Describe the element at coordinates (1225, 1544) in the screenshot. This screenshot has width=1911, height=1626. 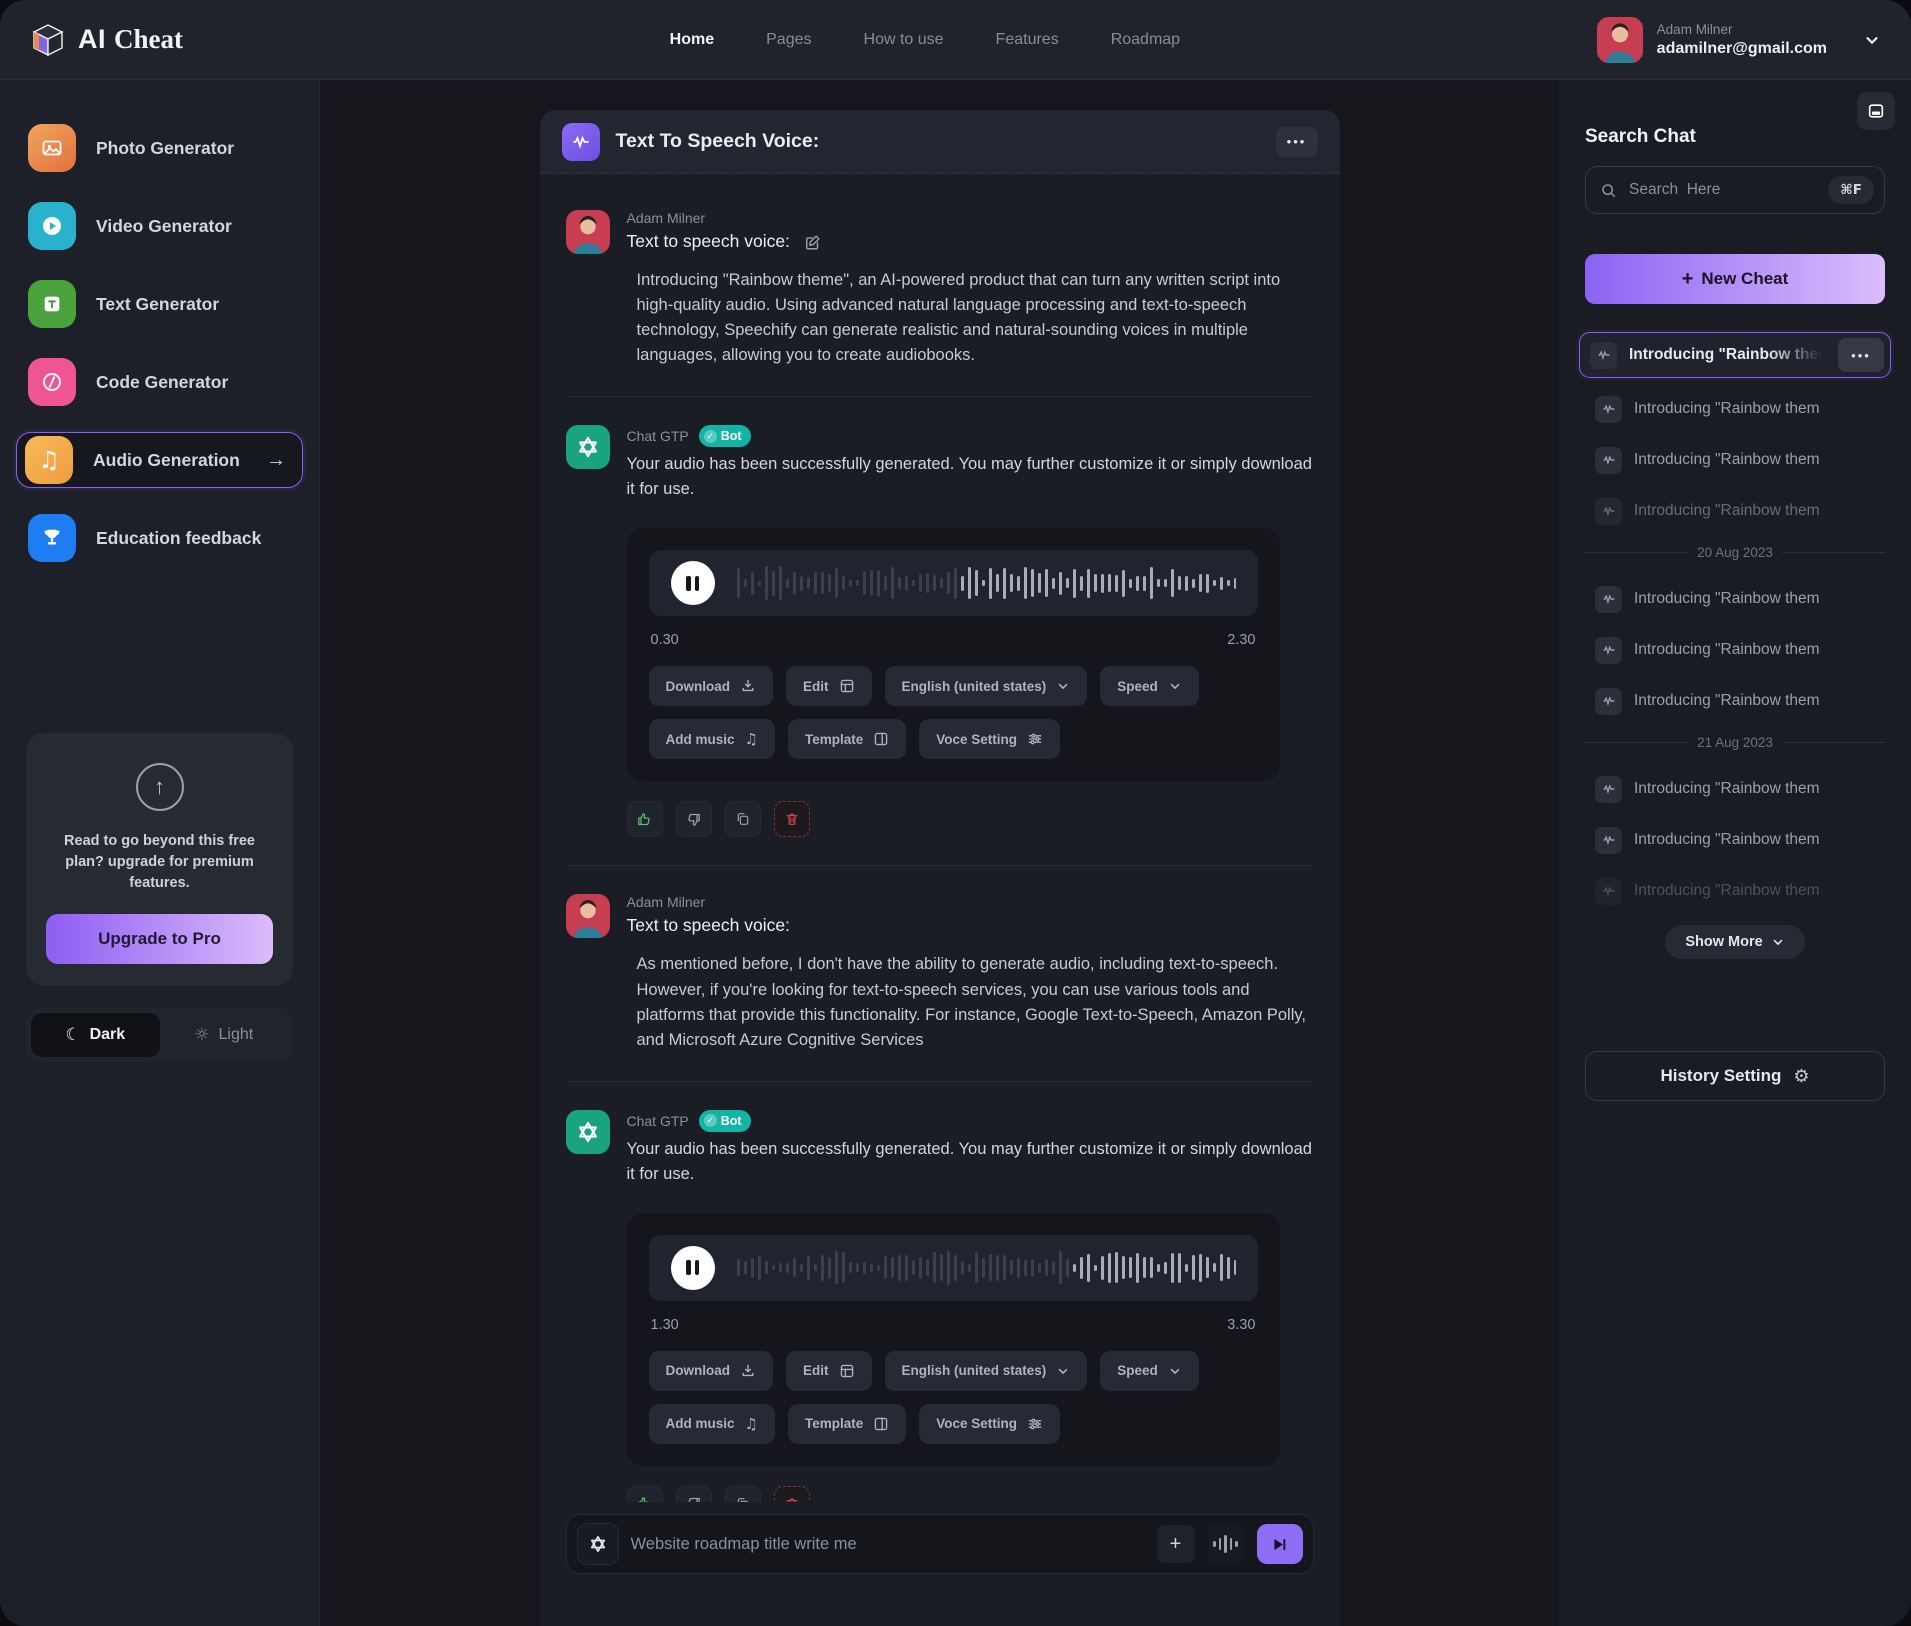
I see `voice-input-button` at that location.